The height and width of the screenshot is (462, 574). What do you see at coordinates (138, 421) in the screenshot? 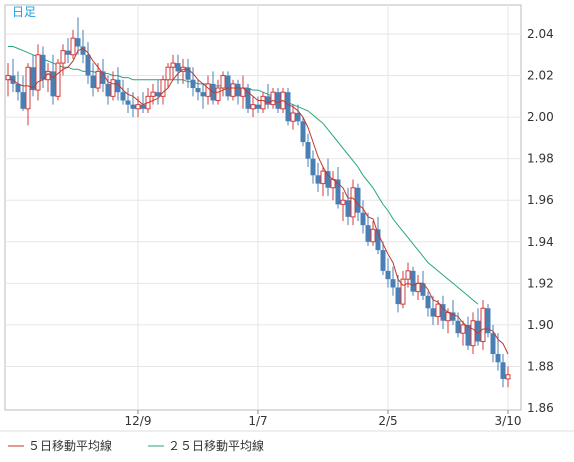
I see `x-tick-label: 12/9` at bounding box center [138, 421].